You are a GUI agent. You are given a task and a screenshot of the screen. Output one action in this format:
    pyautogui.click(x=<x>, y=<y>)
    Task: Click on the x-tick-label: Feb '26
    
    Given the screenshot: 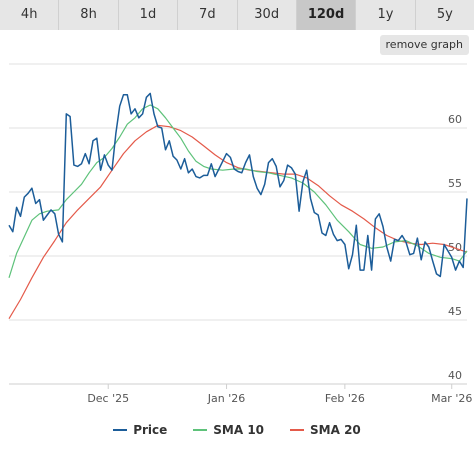 What is the action you would take?
    pyautogui.click(x=345, y=398)
    